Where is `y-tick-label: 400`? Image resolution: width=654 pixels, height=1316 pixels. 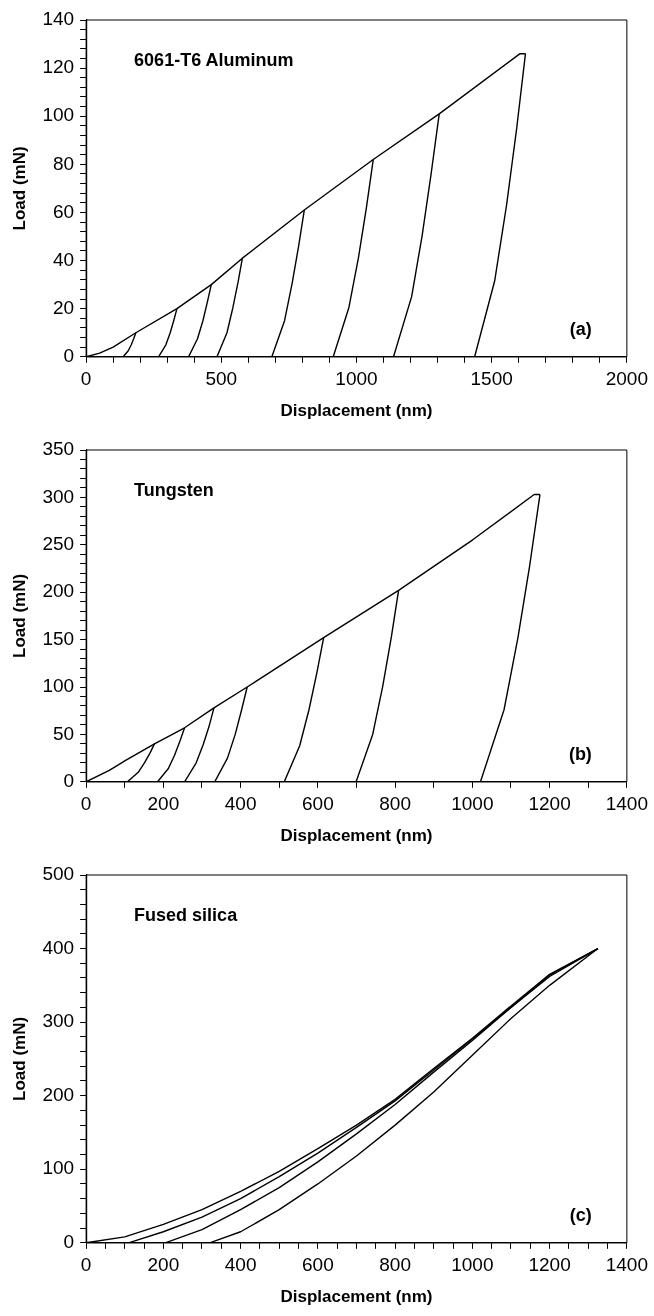
y-tick-label: 400 is located at coordinates (58, 947).